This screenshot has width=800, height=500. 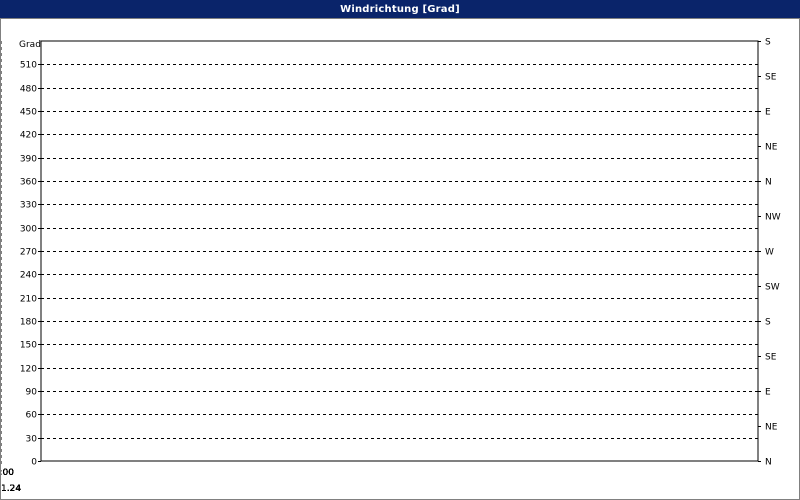 What do you see at coordinates (28, 370) in the screenshot?
I see `y-tick-label: 120` at bounding box center [28, 370].